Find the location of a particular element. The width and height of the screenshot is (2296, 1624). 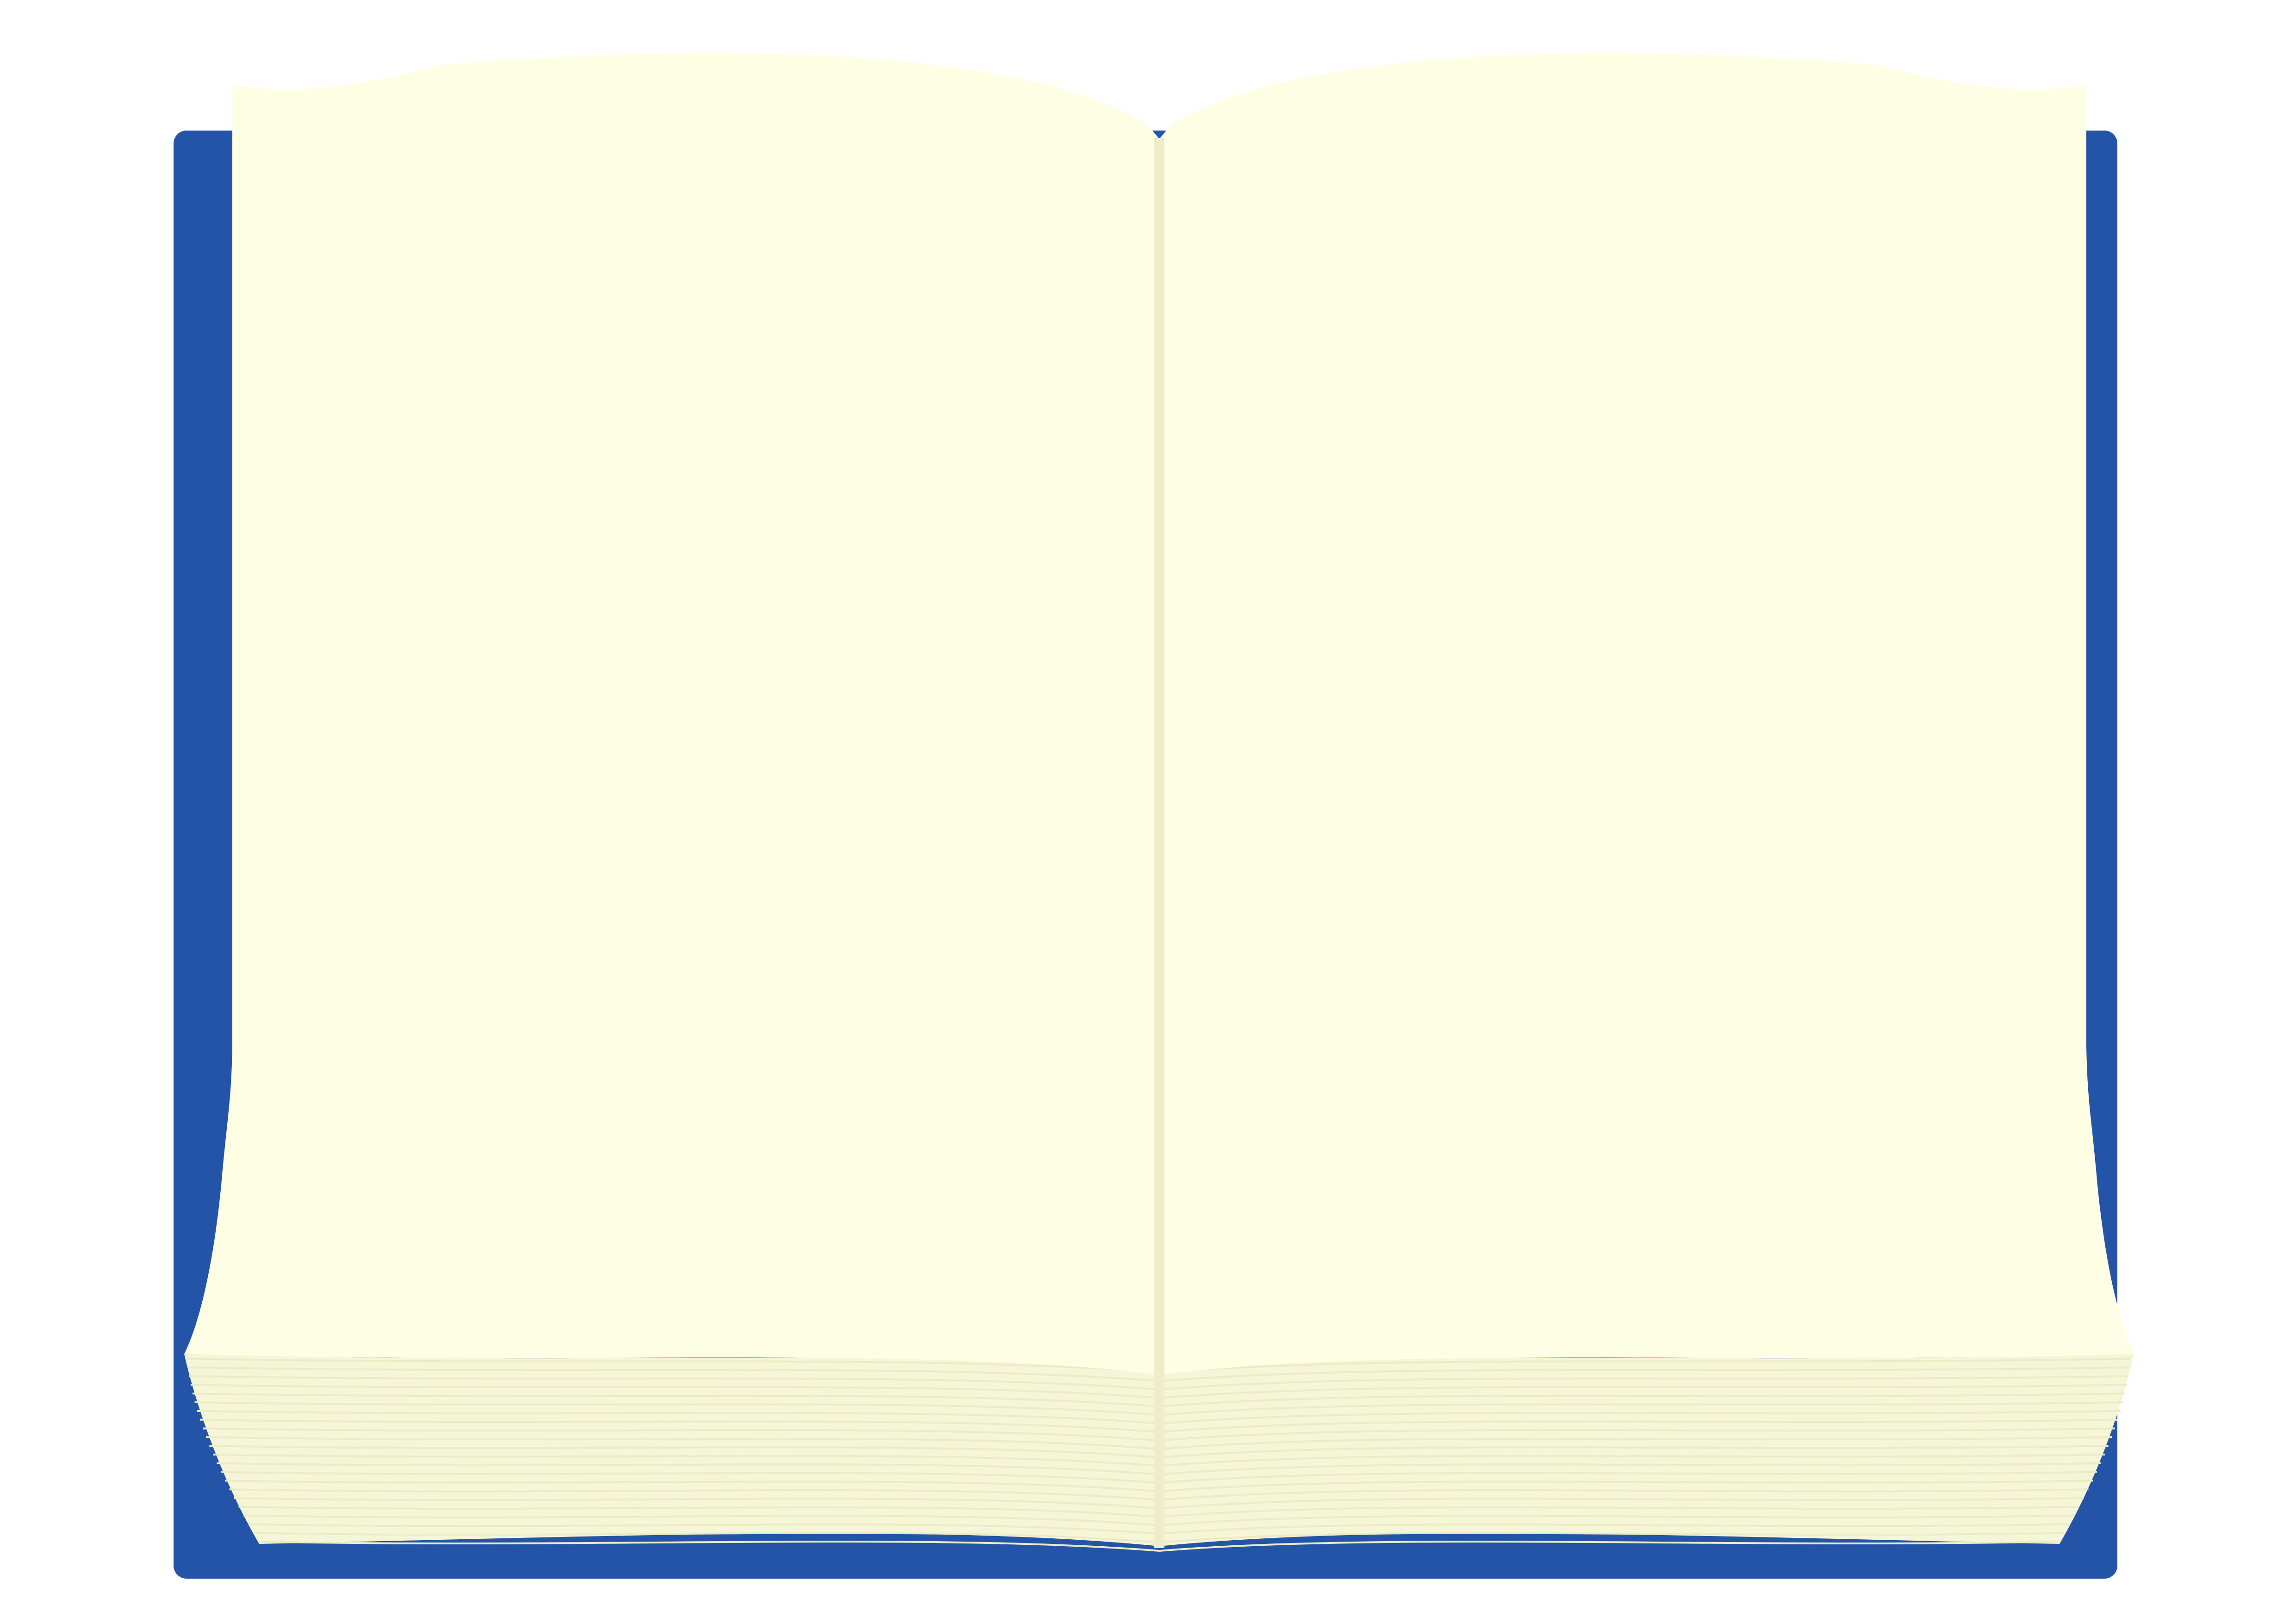

right-page-stack is located at coordinates (1646, 1450).